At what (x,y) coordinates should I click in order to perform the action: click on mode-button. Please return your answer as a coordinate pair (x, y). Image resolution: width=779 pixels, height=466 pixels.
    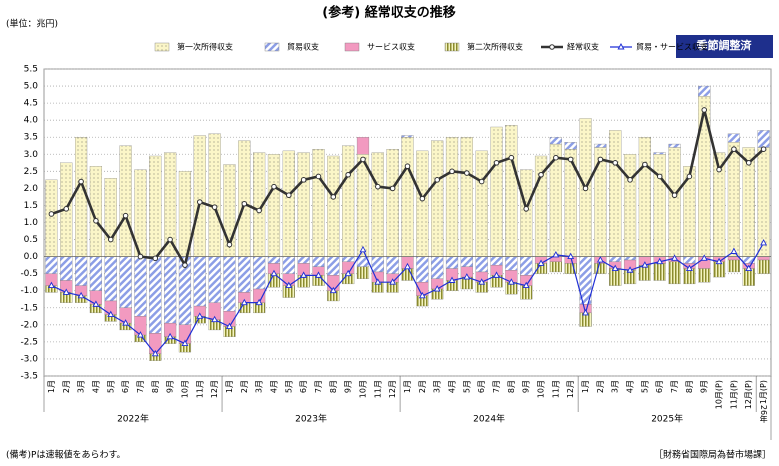
    Looking at the image, I should click on (724, 46).